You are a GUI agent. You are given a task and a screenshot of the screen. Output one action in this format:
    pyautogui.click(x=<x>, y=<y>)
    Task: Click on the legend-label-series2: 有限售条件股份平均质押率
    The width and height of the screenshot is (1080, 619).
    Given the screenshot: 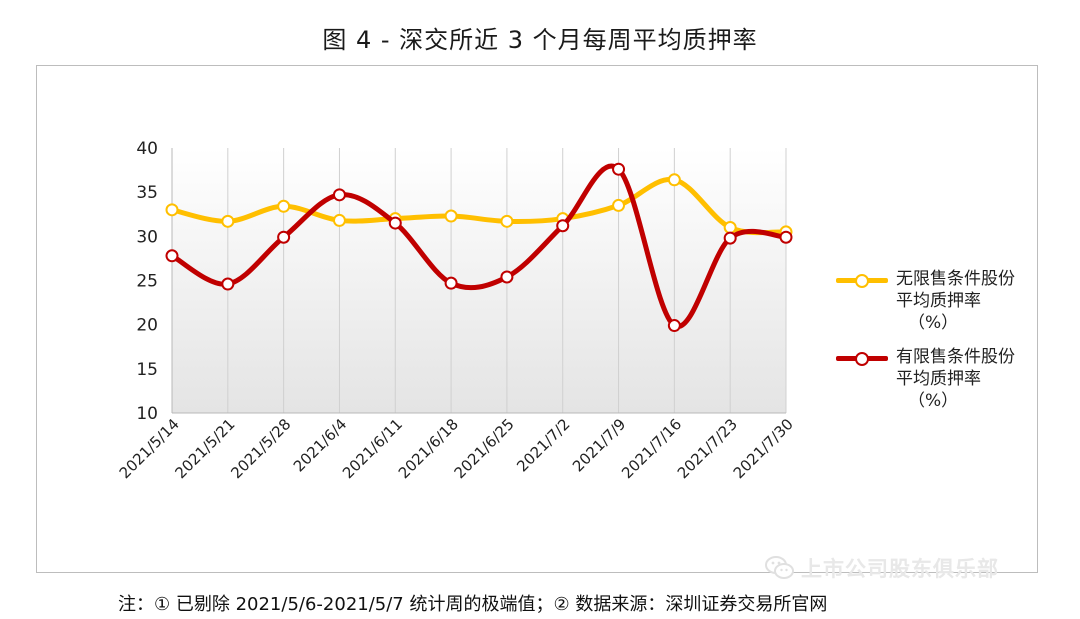 What is the action you would take?
    pyautogui.click(x=955, y=368)
    